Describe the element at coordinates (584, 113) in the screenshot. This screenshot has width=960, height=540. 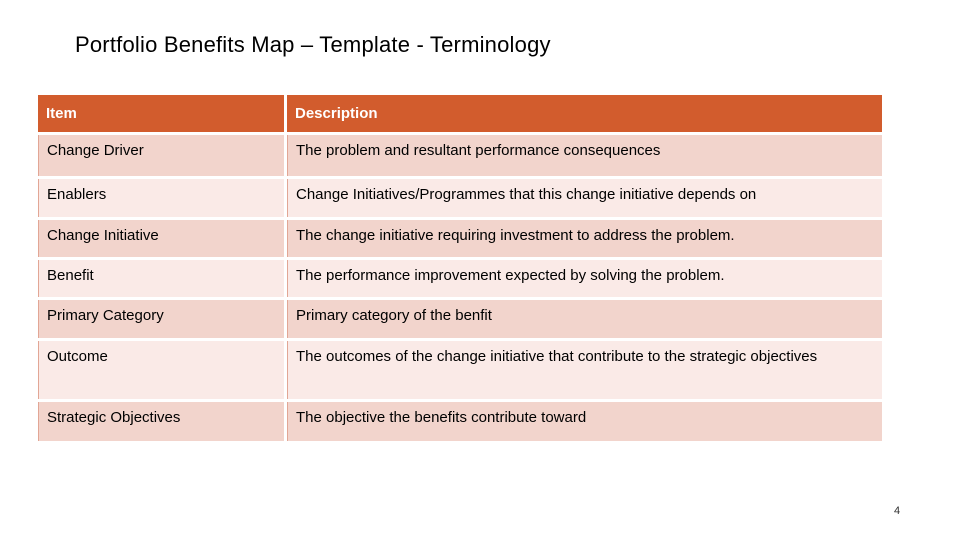
I see `column-header-description: Description` at that location.